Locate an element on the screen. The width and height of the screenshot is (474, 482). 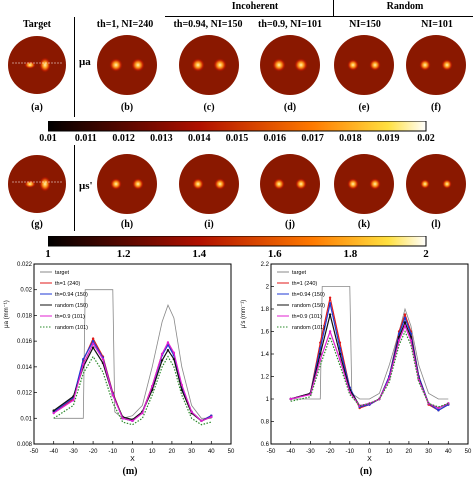
caption-e: (e) is located at coordinates (364, 107).